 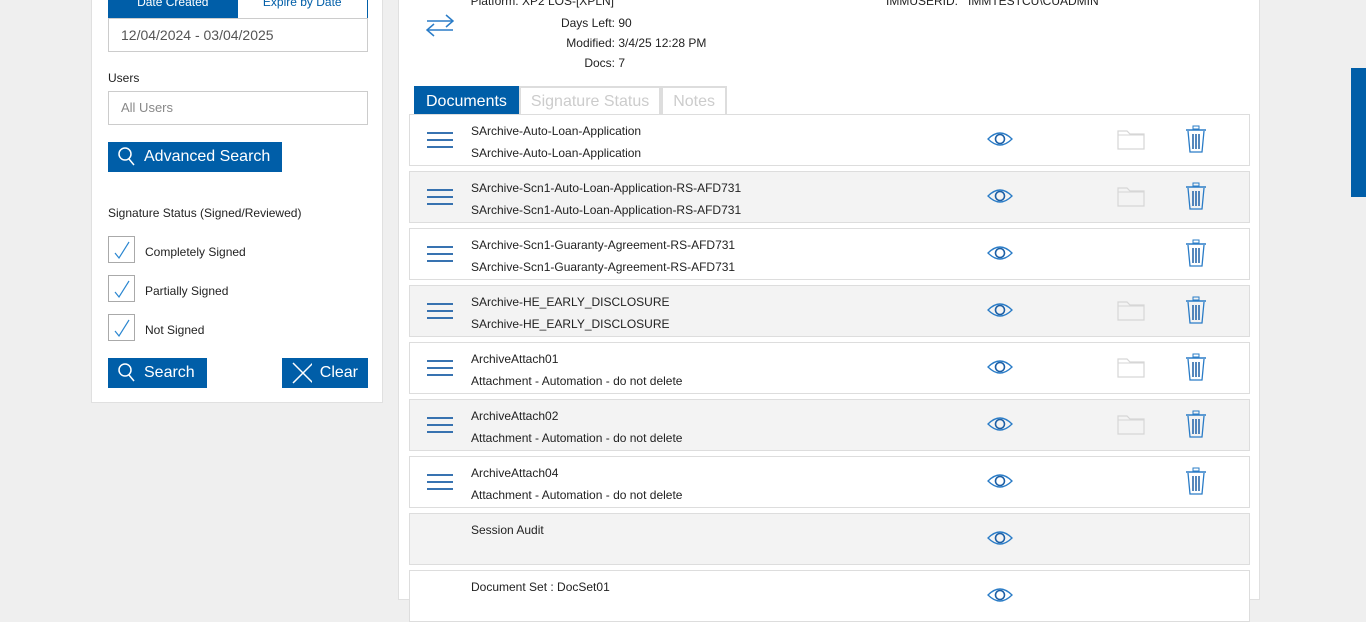 What do you see at coordinates (169, 372) in the screenshot?
I see `search-label: Search` at bounding box center [169, 372].